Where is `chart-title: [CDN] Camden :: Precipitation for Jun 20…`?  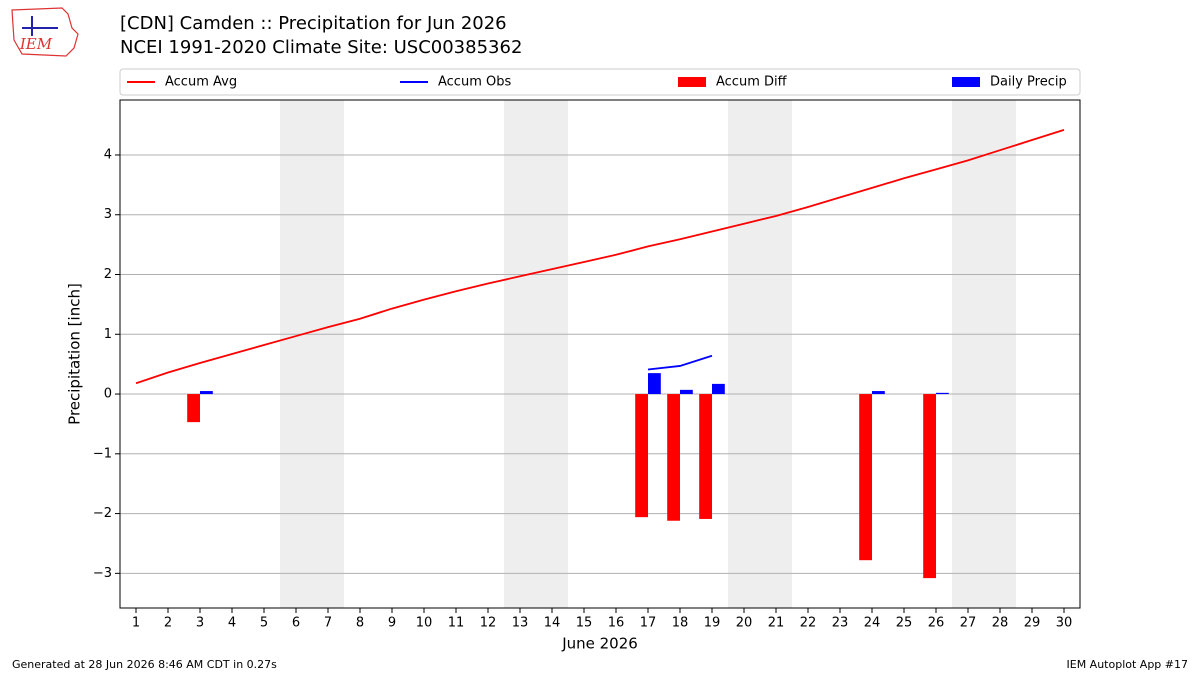 chart-title: [CDN] Camden :: Precipitation for Jun 20… is located at coordinates (313, 23).